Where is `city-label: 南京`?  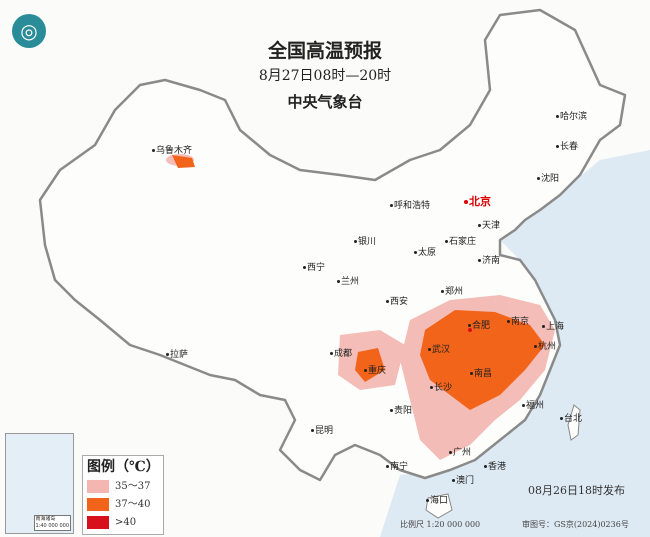
city-label: 南京 is located at coordinates (518, 322).